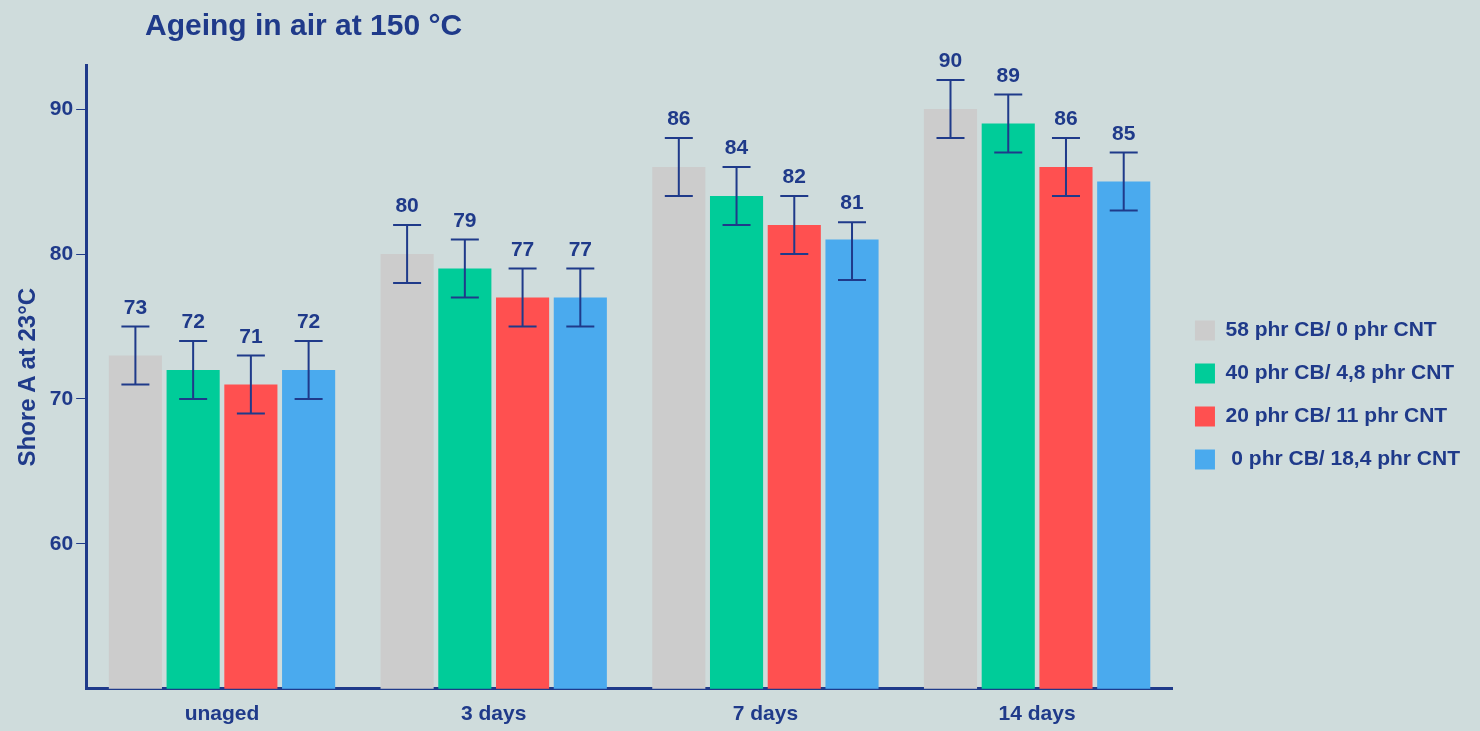 The image size is (1480, 731). I want to click on legend-label: 58 phr CB/ 0 phr CNT, so click(1331, 329).